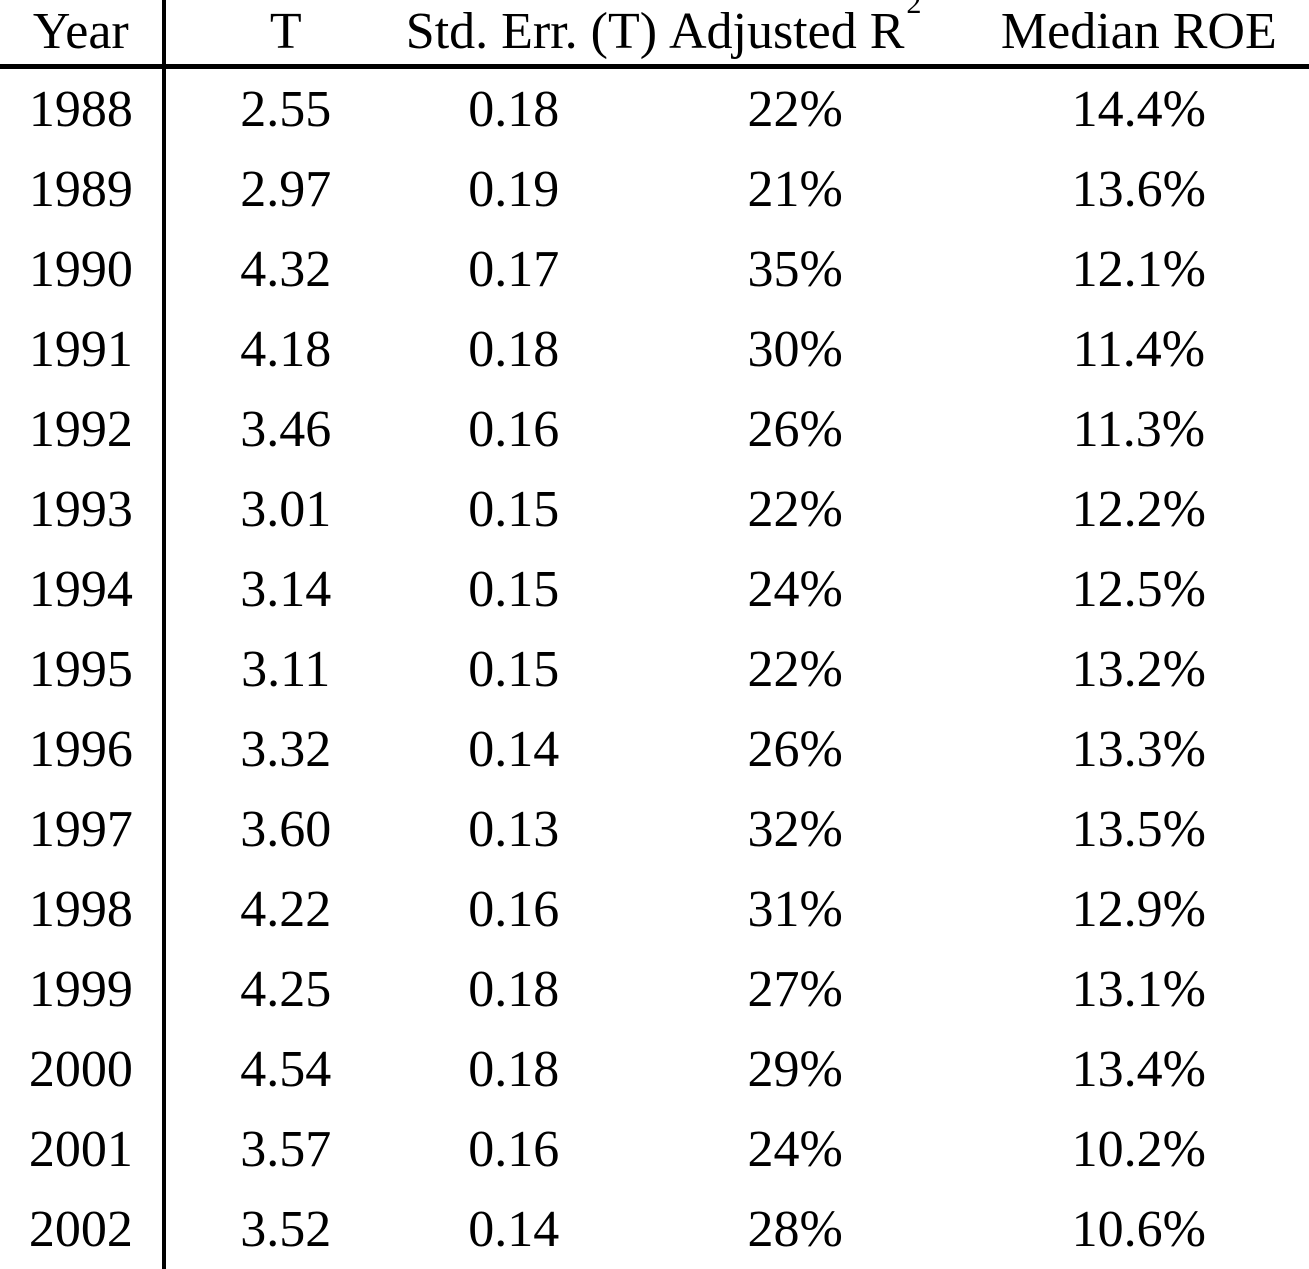  Describe the element at coordinates (82, 429) in the screenshot. I see `table-cell: 1992` at that location.